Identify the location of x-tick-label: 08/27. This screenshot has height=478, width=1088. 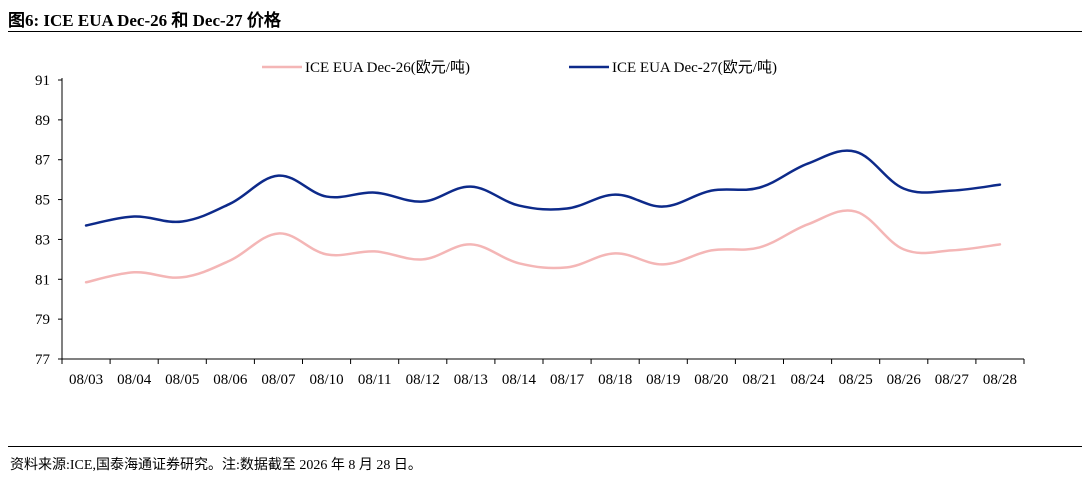
(952, 380).